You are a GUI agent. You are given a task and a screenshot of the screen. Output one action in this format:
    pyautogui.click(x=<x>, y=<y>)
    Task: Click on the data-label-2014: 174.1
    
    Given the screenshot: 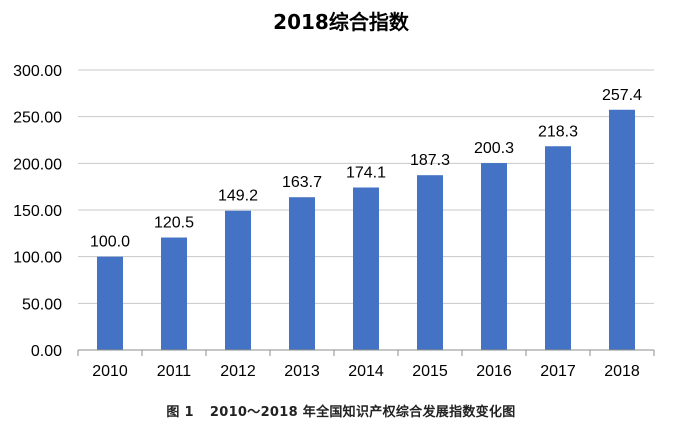 What is the action you would take?
    pyautogui.click(x=366, y=173)
    